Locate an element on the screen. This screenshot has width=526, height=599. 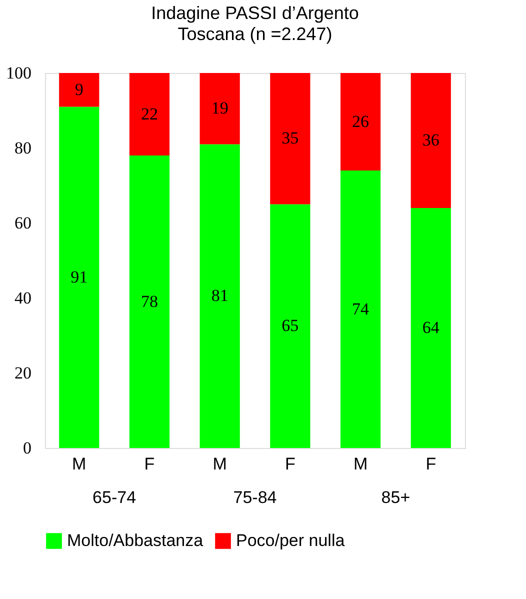
chart-title: Indagine PASSI d’Argento is located at coordinates (255, 13).